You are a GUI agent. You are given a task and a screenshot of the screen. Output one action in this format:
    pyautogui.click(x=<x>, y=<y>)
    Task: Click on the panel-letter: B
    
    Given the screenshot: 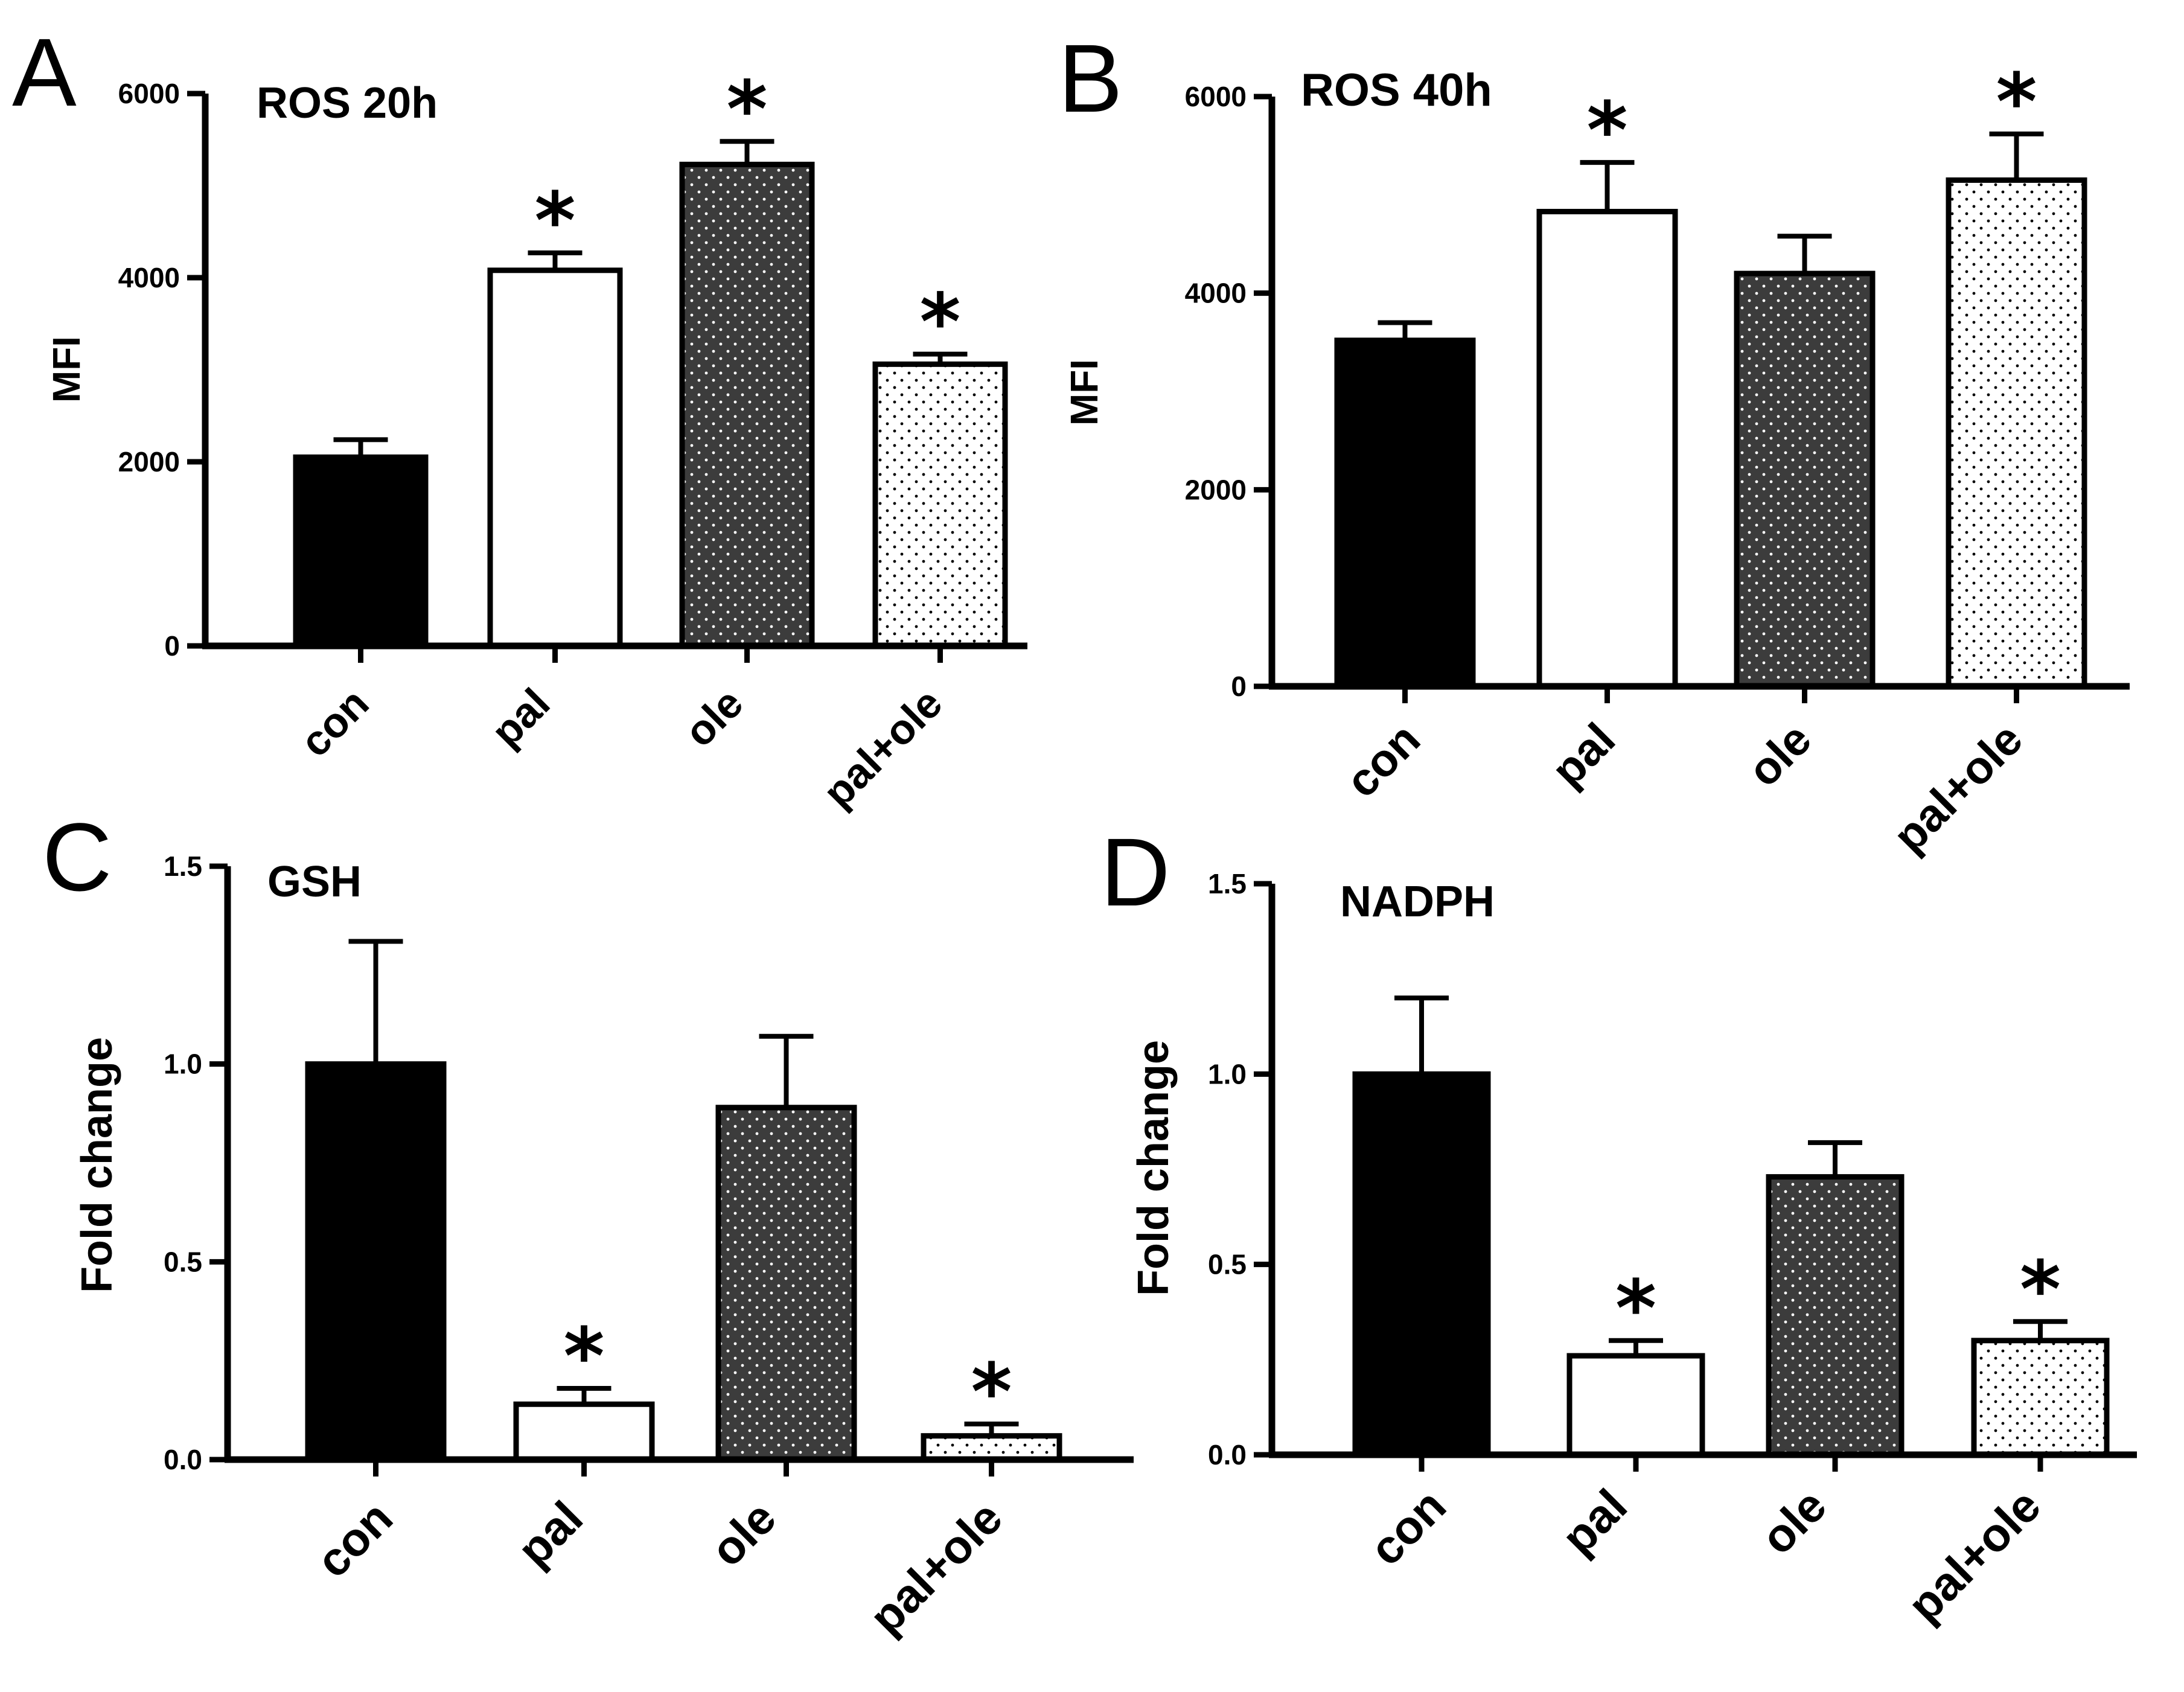 What is the action you would take?
    pyautogui.click(x=1090, y=78)
    